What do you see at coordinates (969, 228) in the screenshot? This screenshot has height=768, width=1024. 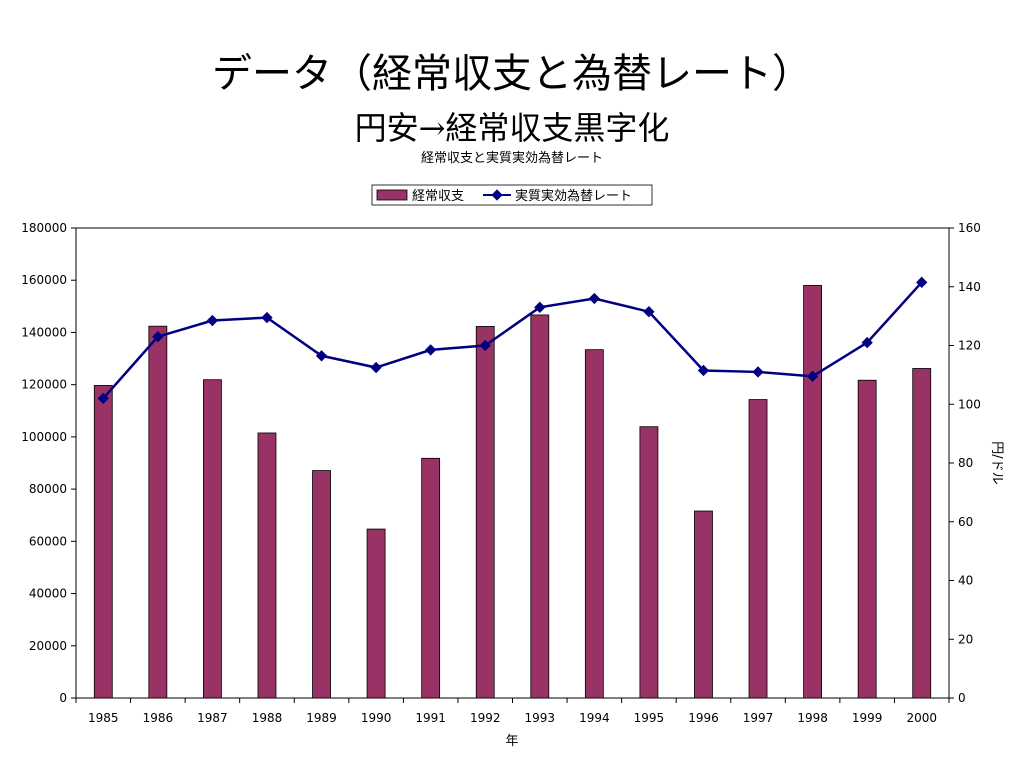 I see `y2-tick-label: 160` at bounding box center [969, 228].